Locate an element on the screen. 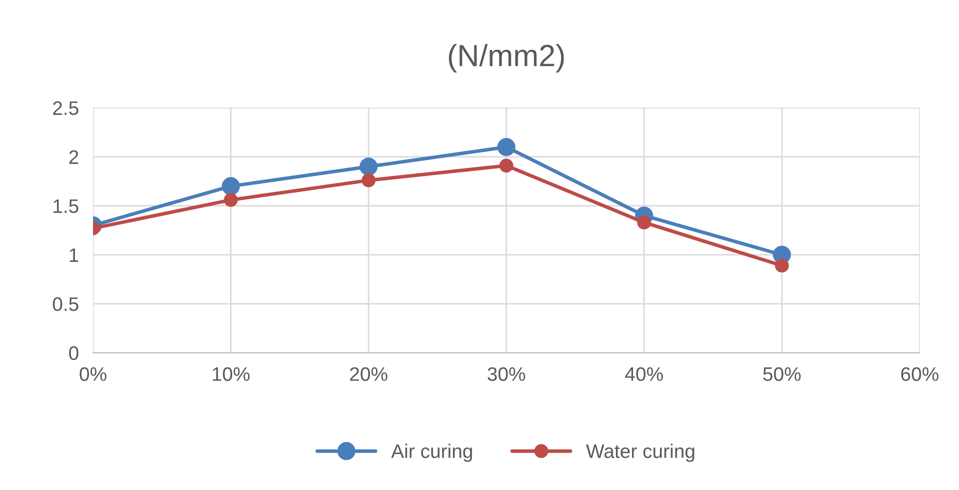 The height and width of the screenshot is (490, 959). x-tick-label: 60% is located at coordinates (919, 374).